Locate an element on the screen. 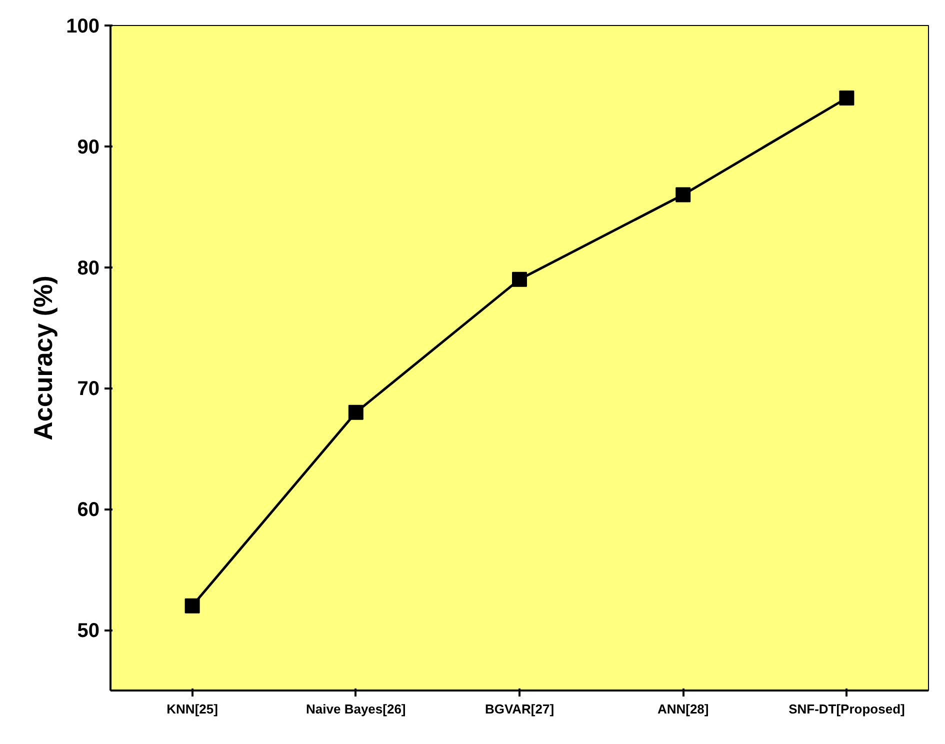  y-tick-label: 100 is located at coordinates (83, 27).